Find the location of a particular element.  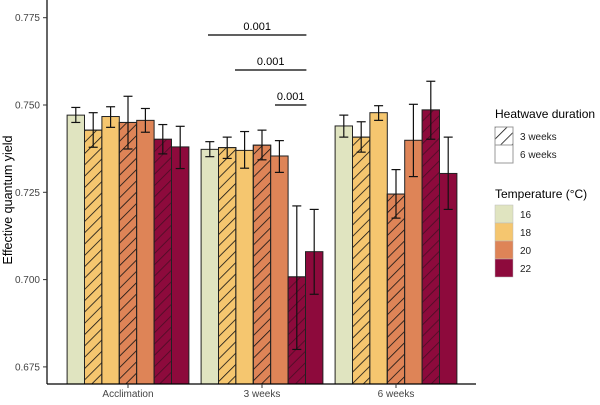

legend-temperature-title: Temperature (°C) is located at coordinates (541, 194).